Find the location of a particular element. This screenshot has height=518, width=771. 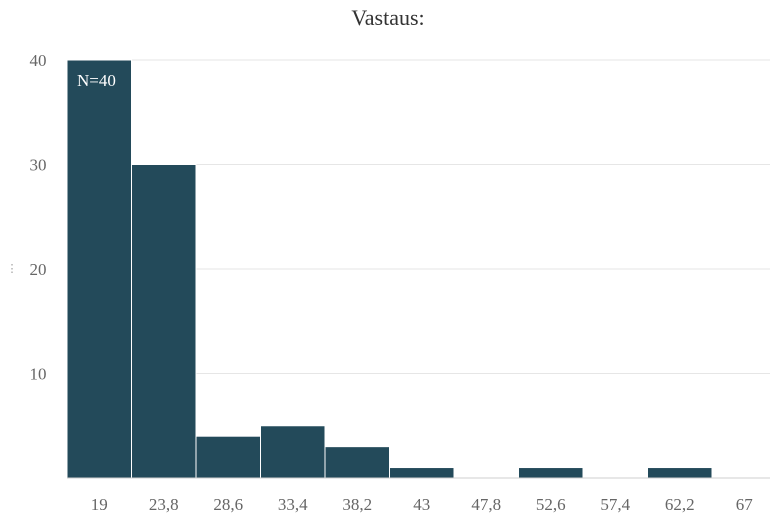

x-tick-38,2: 38,2 is located at coordinates (357, 504).